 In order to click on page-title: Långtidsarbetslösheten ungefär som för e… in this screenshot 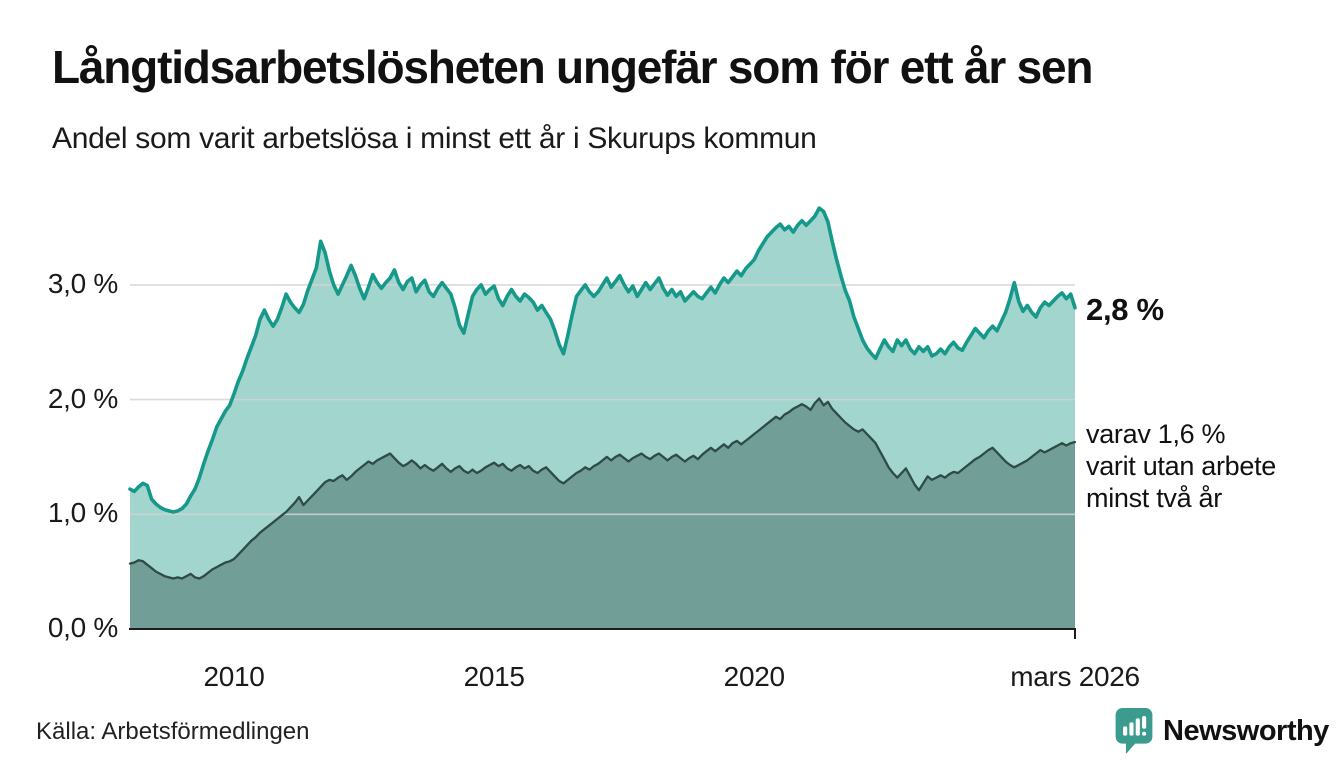, I will do `click(573, 67)`.